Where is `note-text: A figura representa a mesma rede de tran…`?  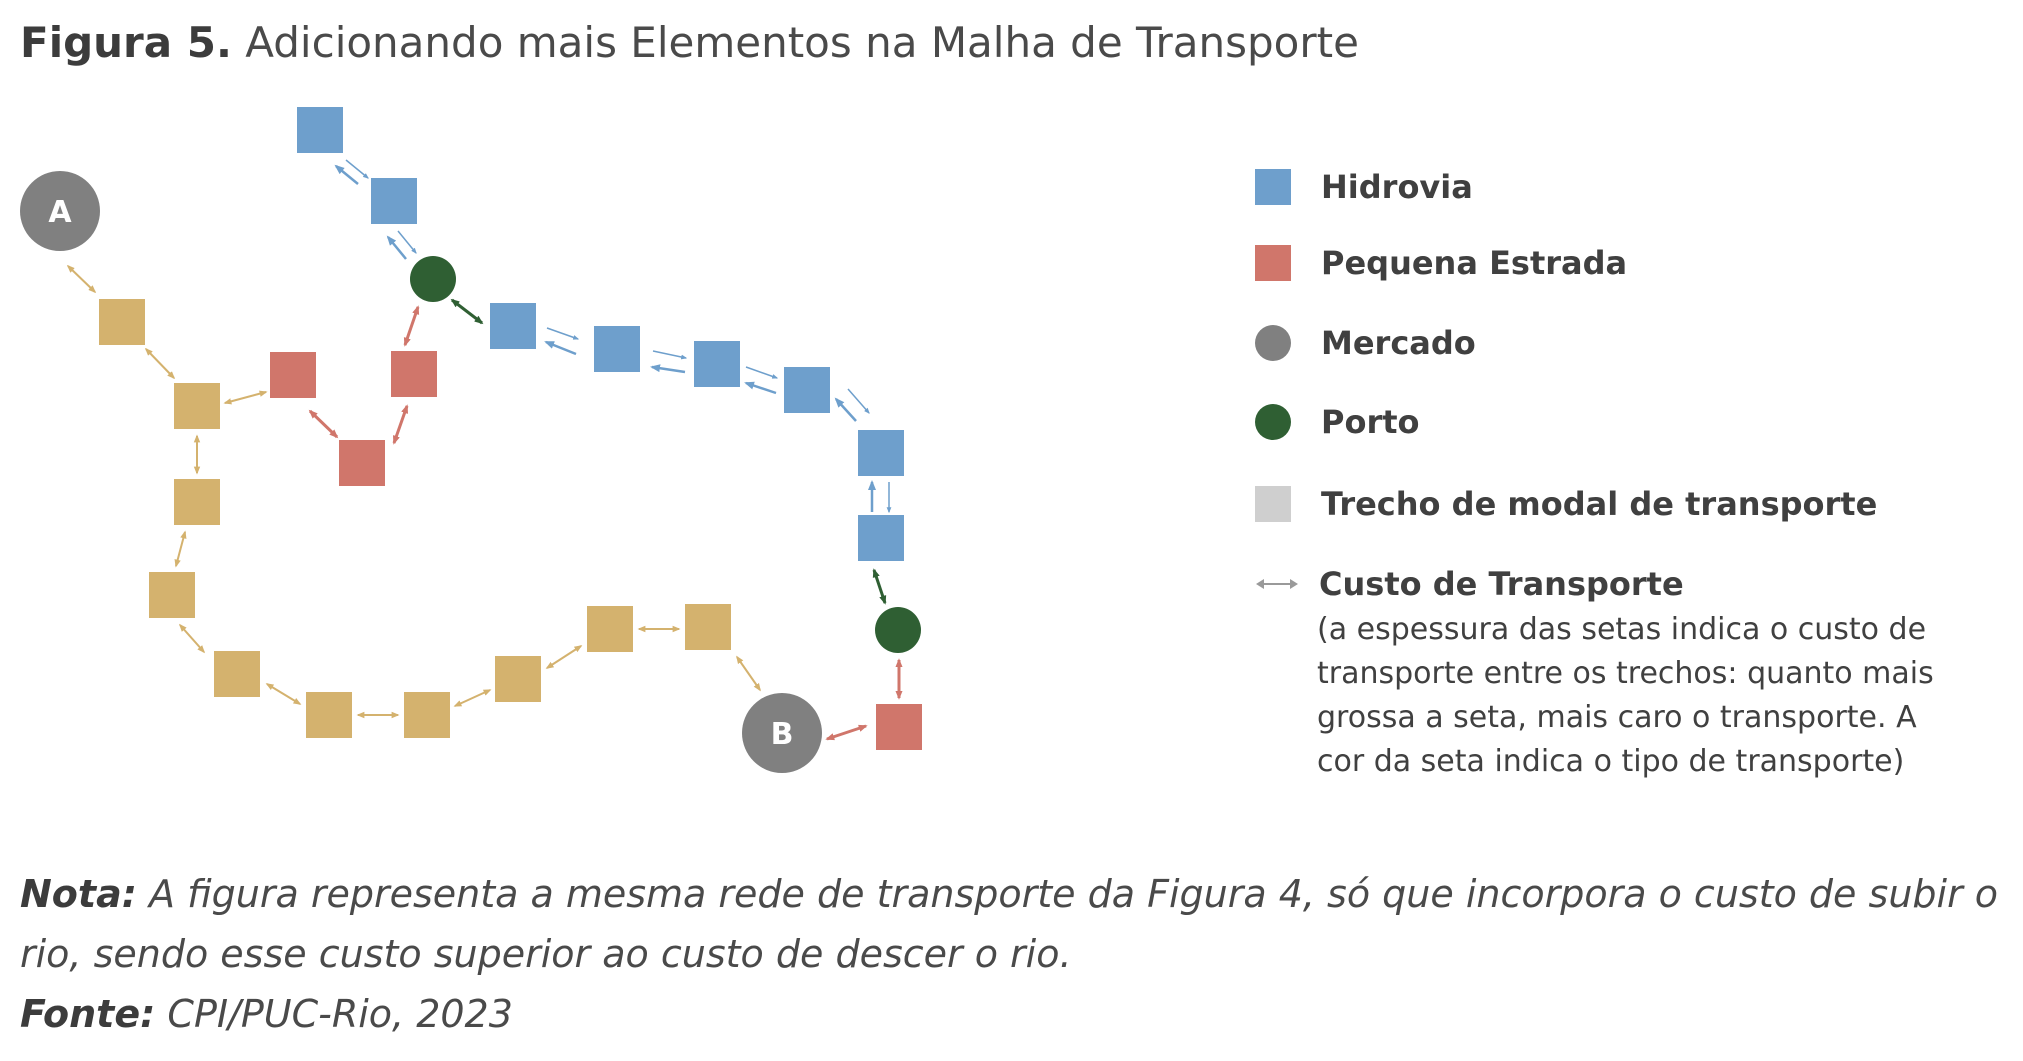 note-text: A figura representa a mesma rede de tran… is located at coordinates (1009, 924).